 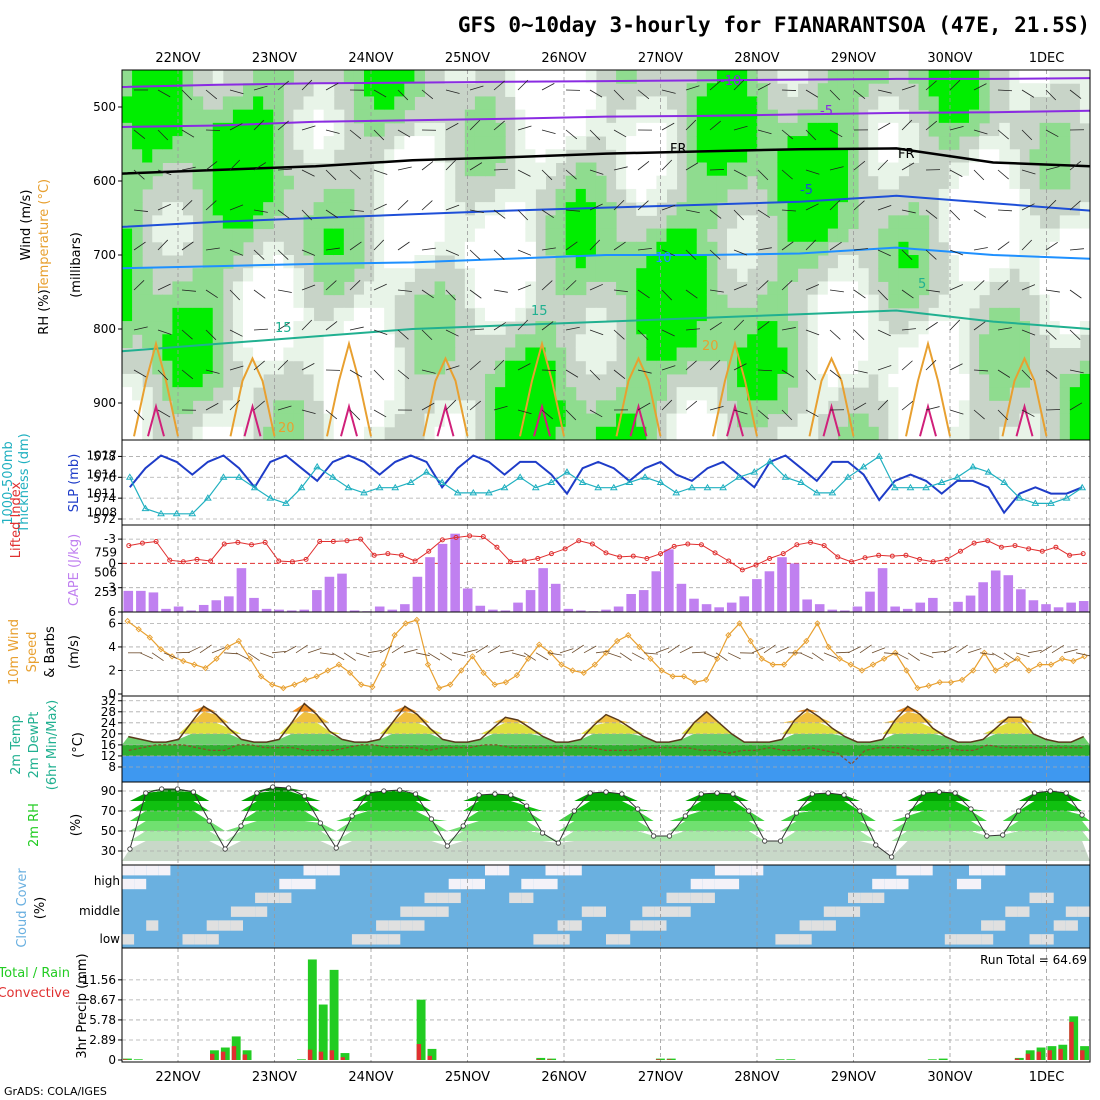 I want to click on isotherm-20-line, so click(x=735, y=388).